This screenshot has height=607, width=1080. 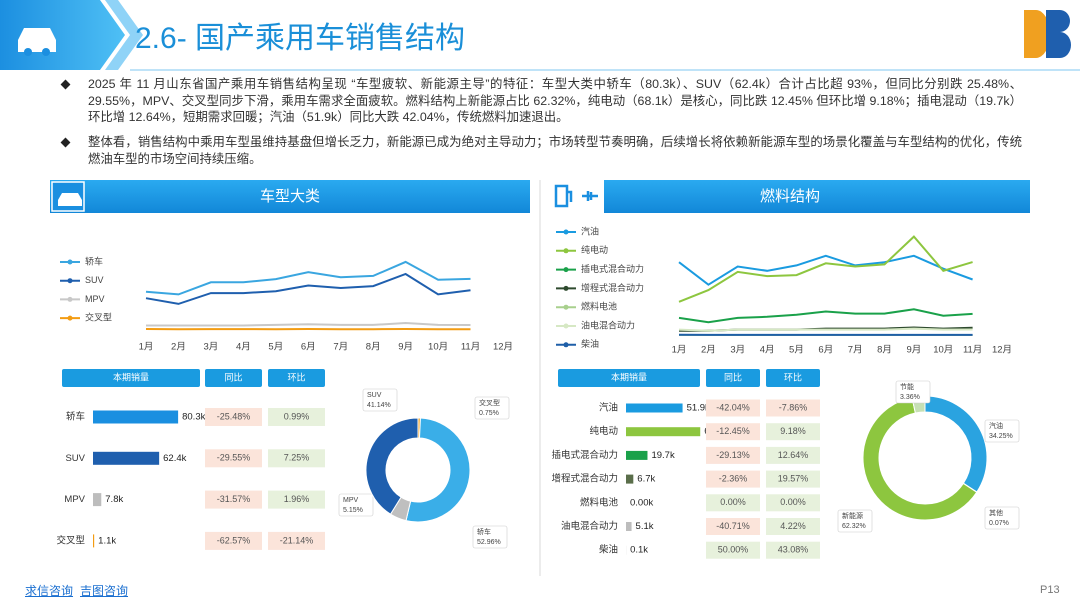 I want to click on row-label: 增程式混合动力, so click(x=584, y=479).